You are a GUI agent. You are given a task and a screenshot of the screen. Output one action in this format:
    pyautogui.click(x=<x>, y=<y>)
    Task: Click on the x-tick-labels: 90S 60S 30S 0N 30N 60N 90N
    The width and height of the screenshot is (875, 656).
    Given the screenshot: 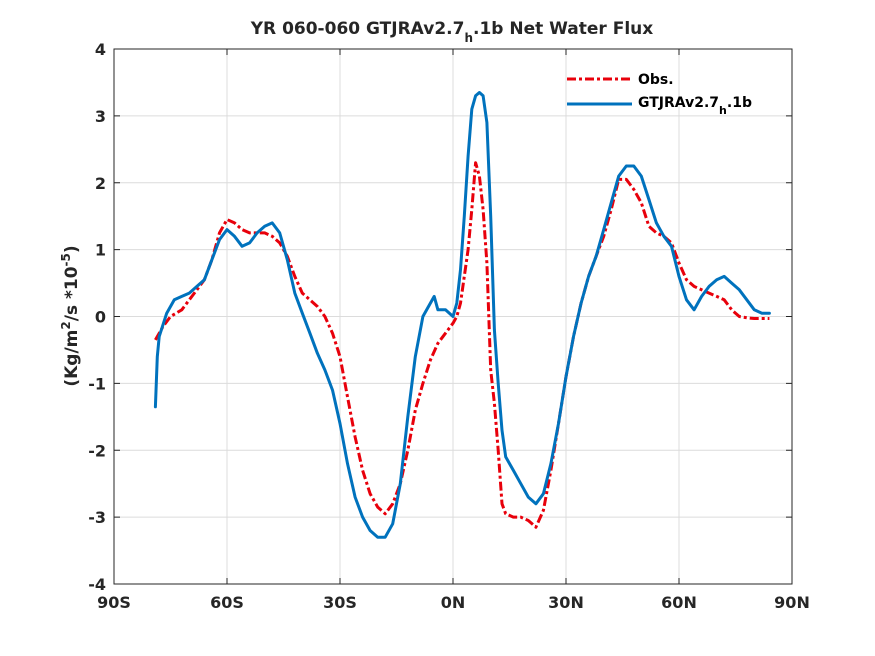 What is the action you would take?
    pyautogui.click(x=453, y=602)
    